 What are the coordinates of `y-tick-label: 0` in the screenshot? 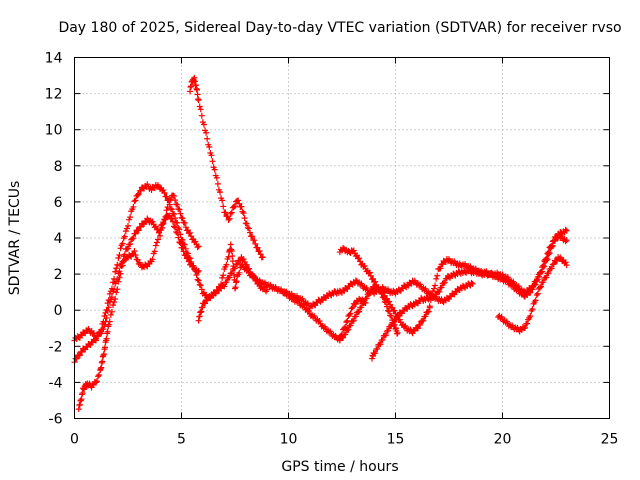 It's located at (58, 311).